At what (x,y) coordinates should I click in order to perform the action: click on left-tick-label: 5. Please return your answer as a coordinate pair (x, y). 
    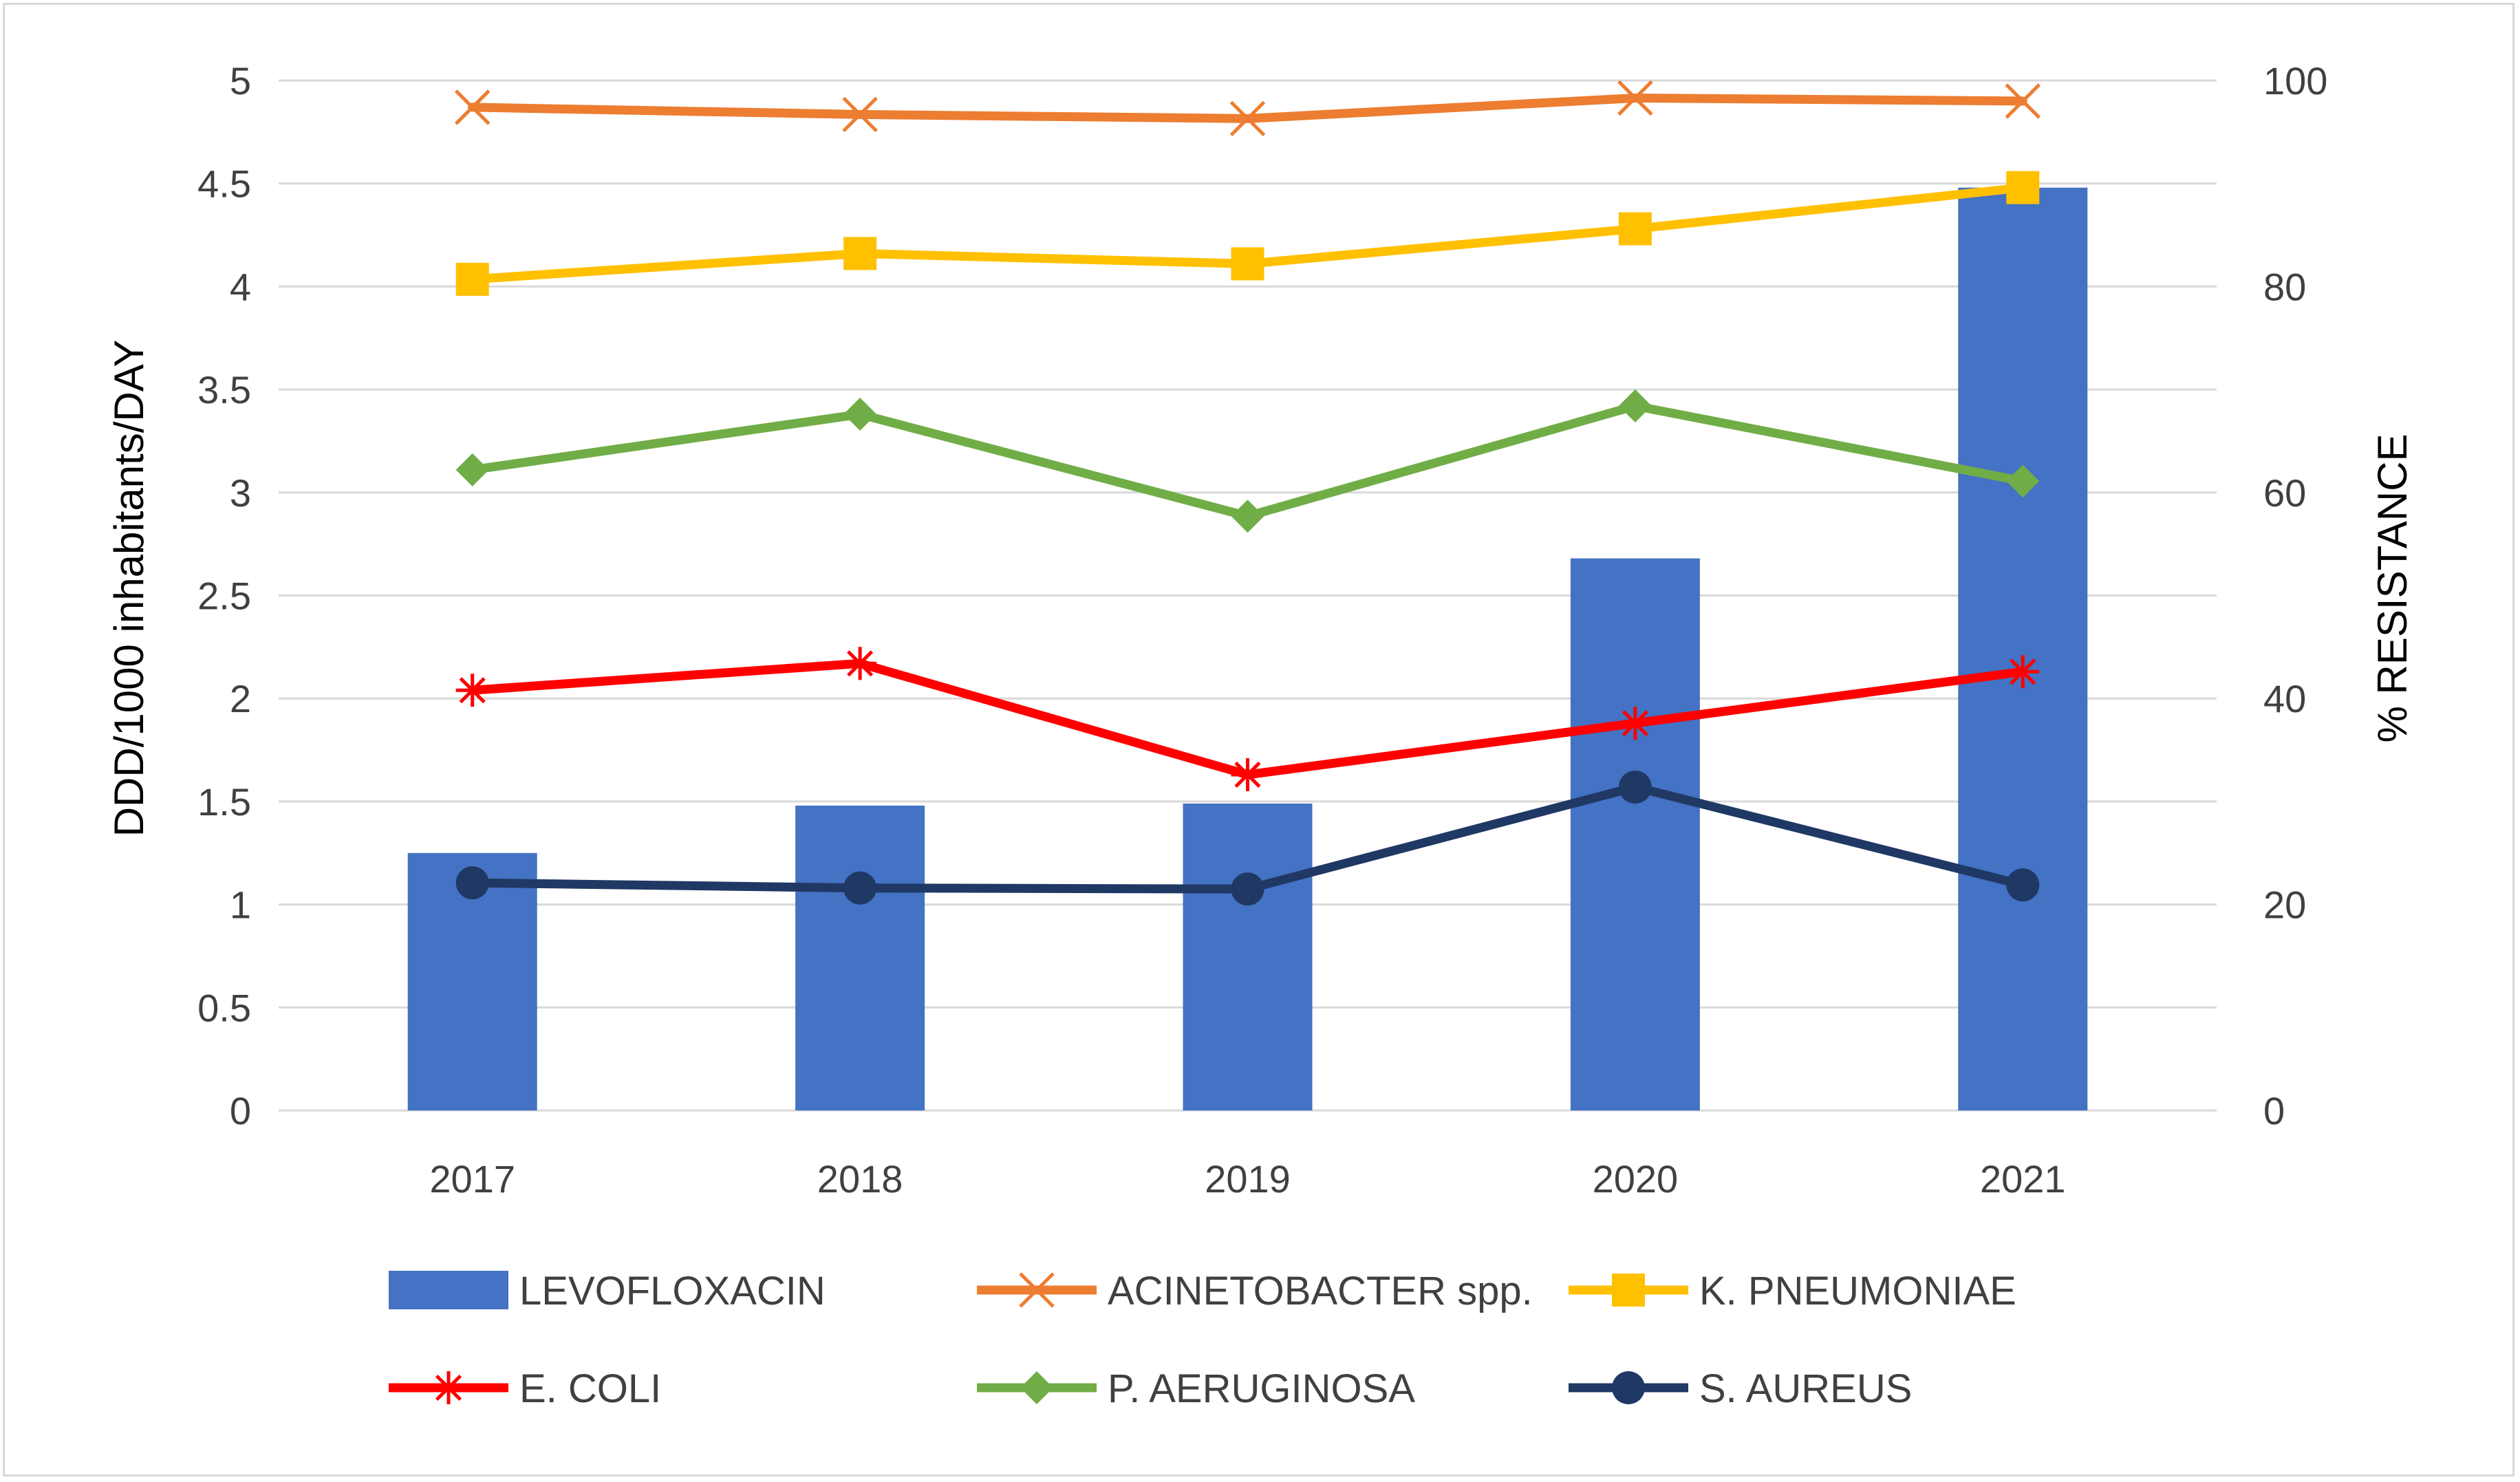
    Looking at the image, I should click on (240, 81).